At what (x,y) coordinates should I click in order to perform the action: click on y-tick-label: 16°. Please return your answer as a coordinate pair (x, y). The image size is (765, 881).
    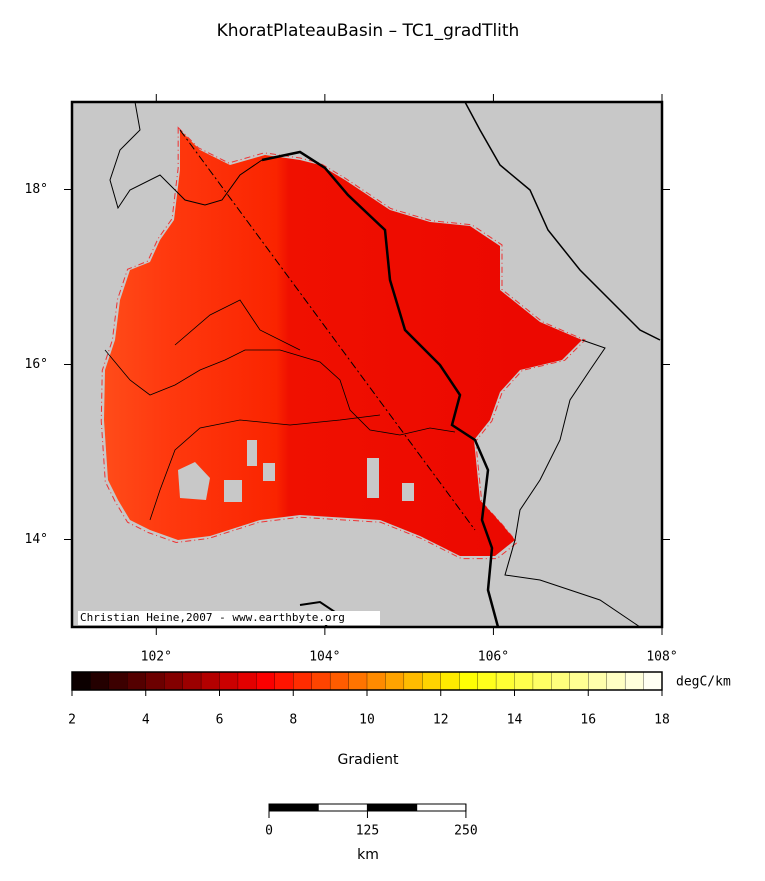
    Looking at the image, I should click on (36, 364).